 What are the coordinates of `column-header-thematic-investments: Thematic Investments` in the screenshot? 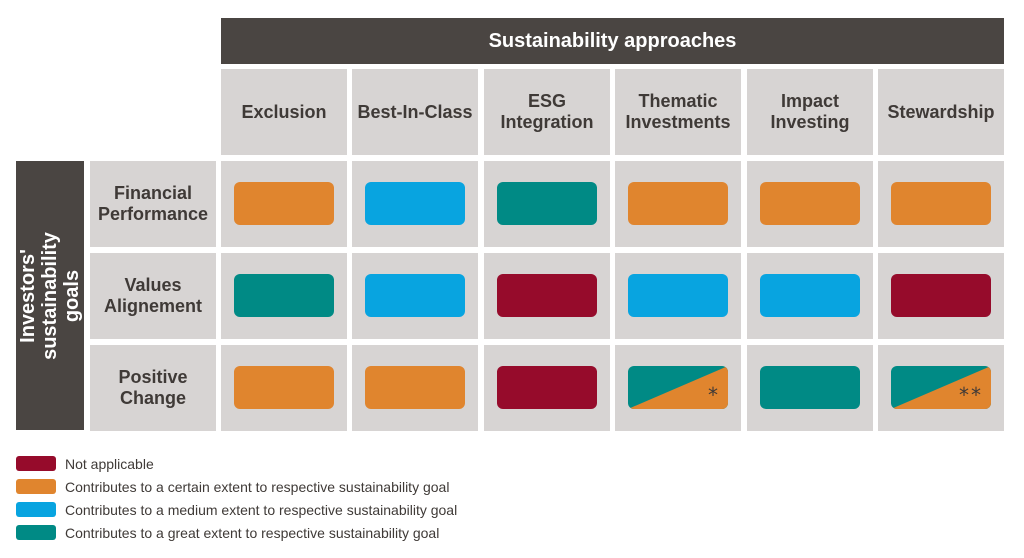 It's located at (678, 112).